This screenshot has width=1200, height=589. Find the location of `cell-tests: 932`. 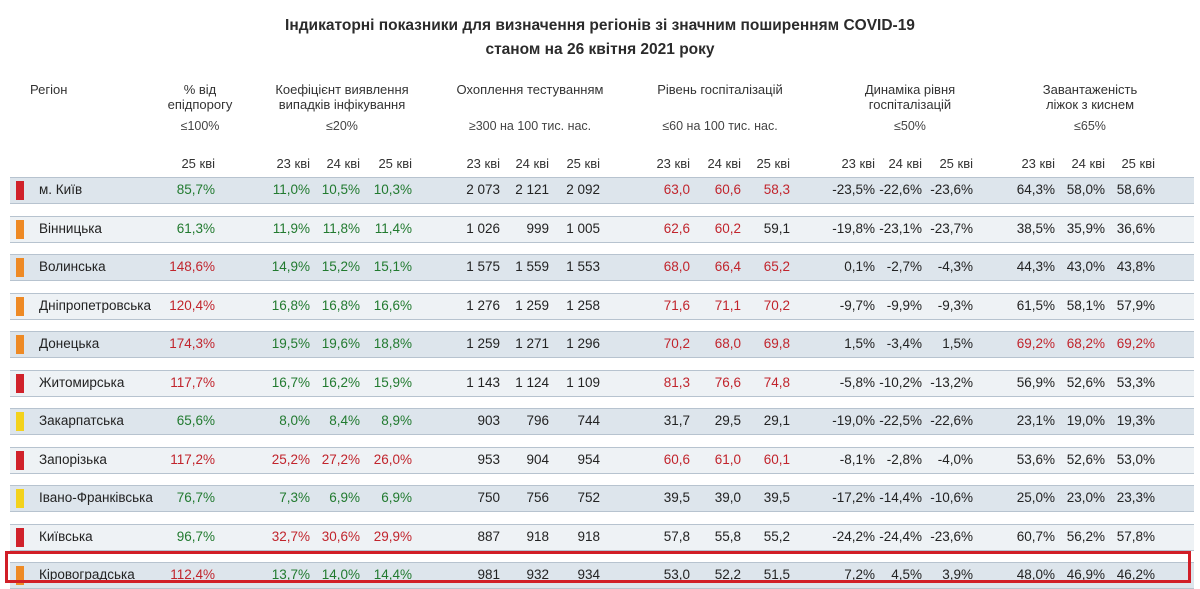

cell-tests: 932 is located at coordinates (537, 574).